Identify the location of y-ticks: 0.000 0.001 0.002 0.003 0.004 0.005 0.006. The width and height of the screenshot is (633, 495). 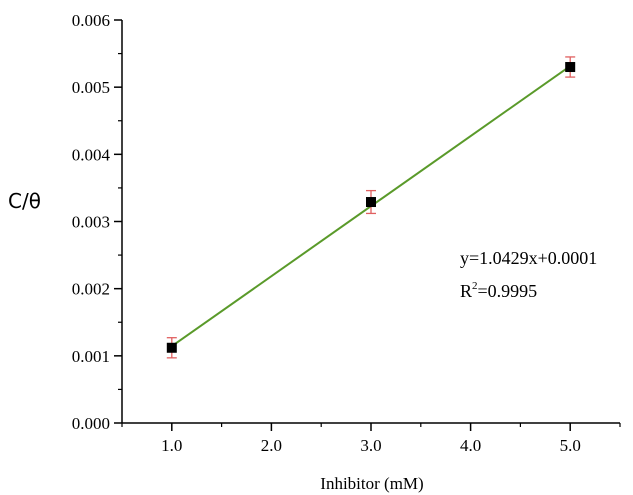
(97, 222).